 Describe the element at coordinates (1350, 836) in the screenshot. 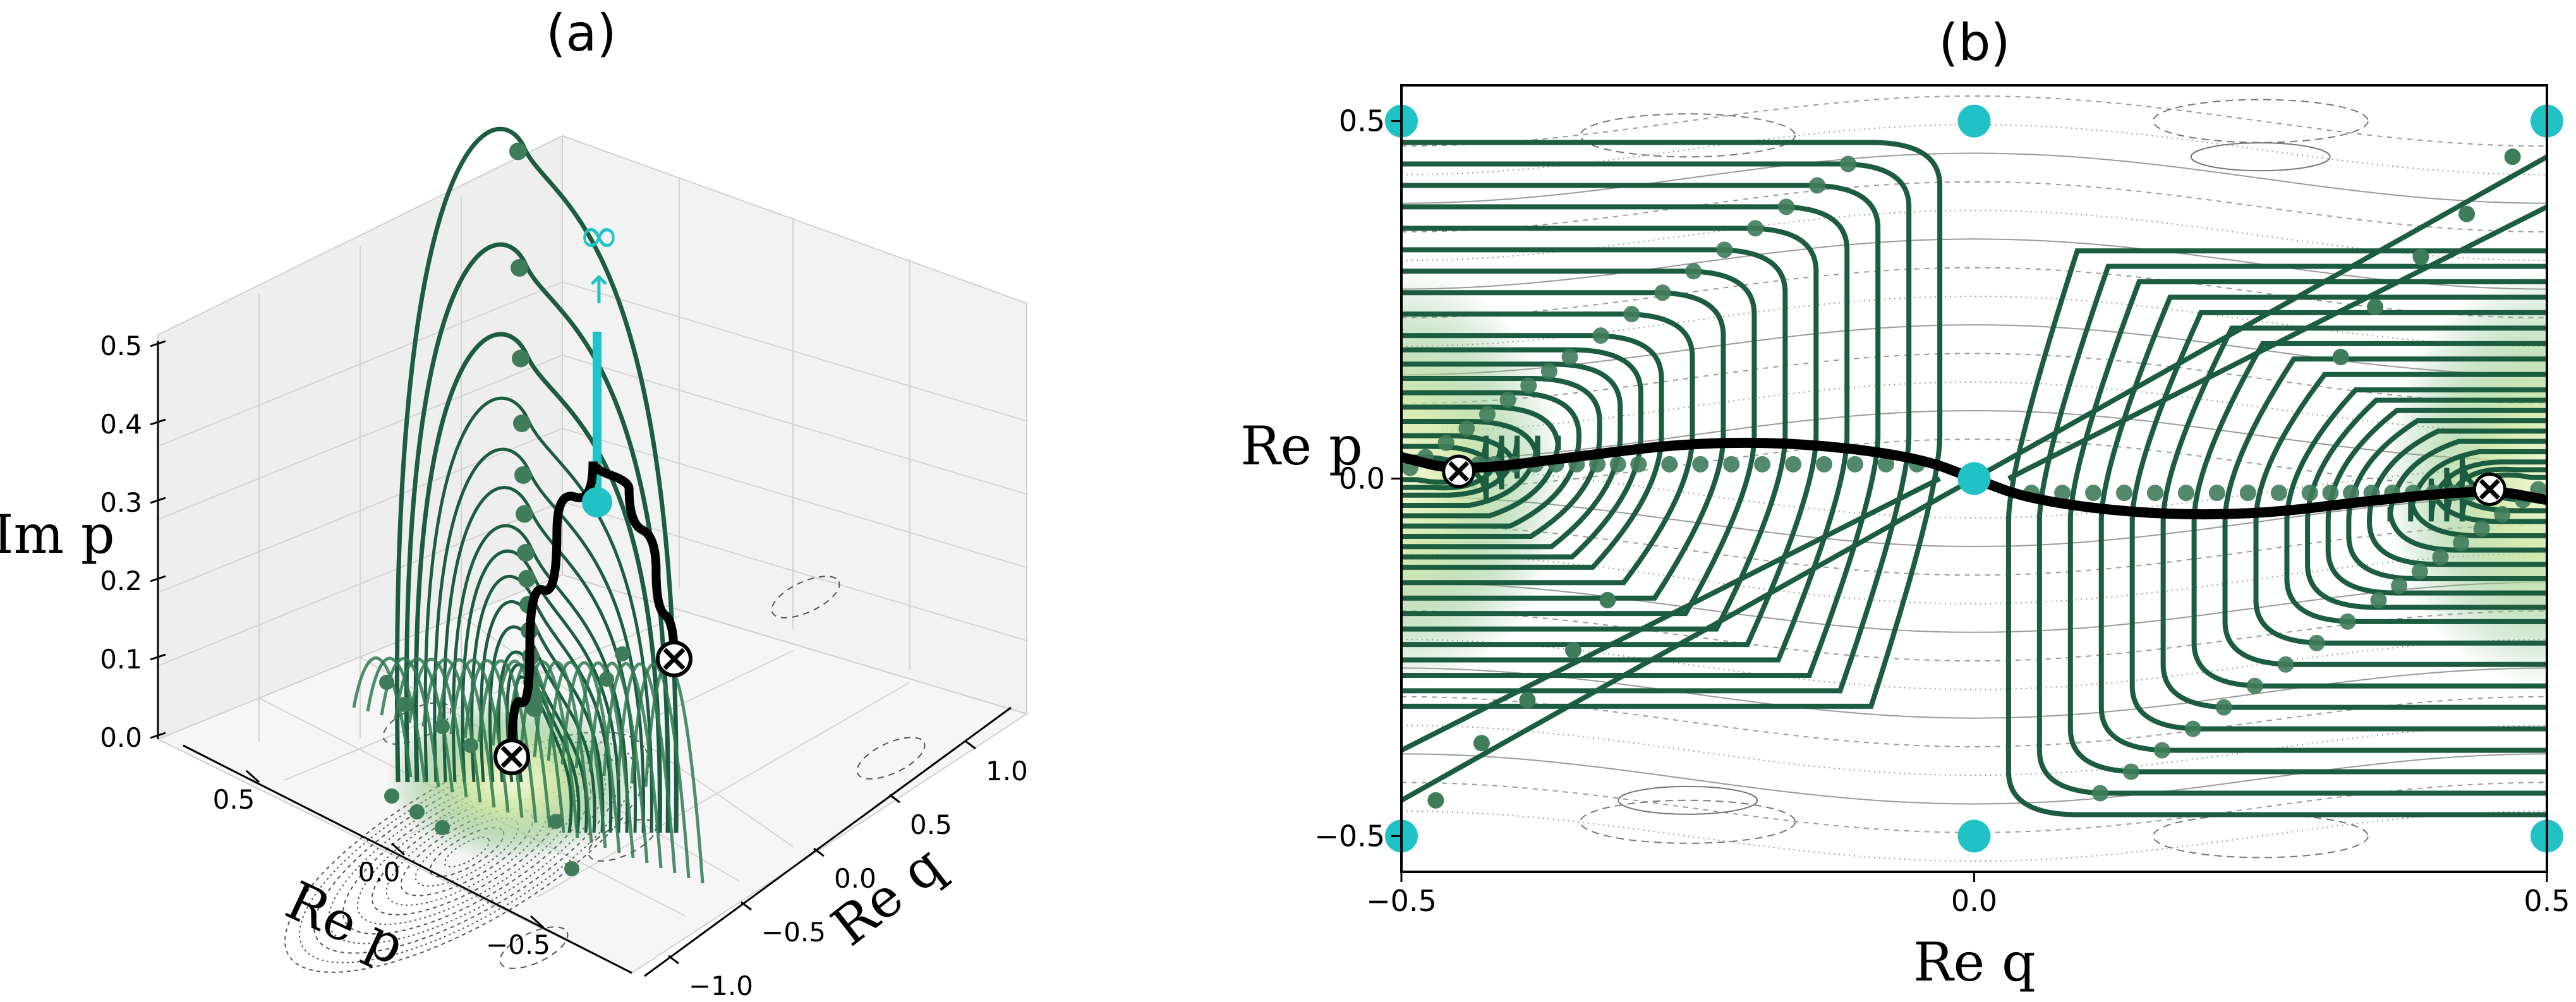

I see `y-tick-label: −0.5` at that location.